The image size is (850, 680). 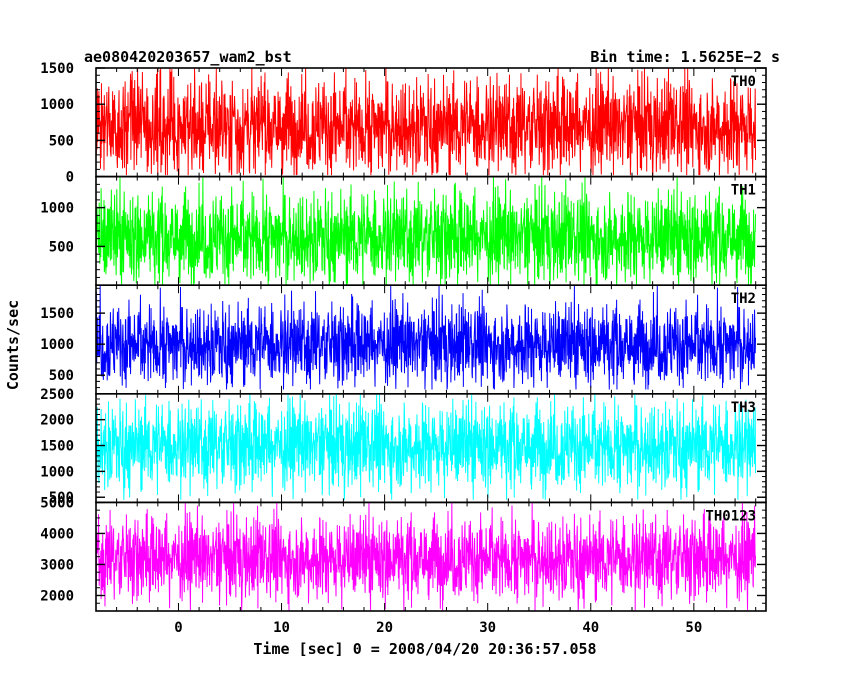 What do you see at coordinates (590, 628) in the screenshot?
I see `x-tick-label: 40` at bounding box center [590, 628].